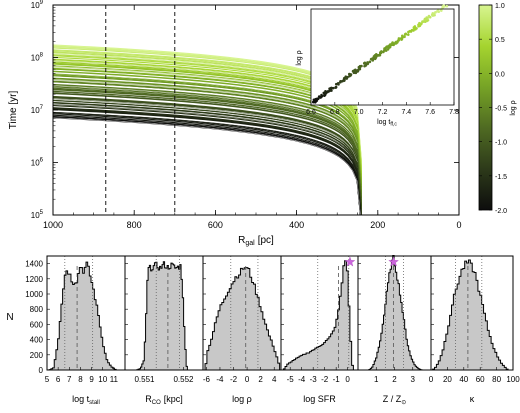  I want to click on hist-y-tick-label: 800, so click(37, 309).